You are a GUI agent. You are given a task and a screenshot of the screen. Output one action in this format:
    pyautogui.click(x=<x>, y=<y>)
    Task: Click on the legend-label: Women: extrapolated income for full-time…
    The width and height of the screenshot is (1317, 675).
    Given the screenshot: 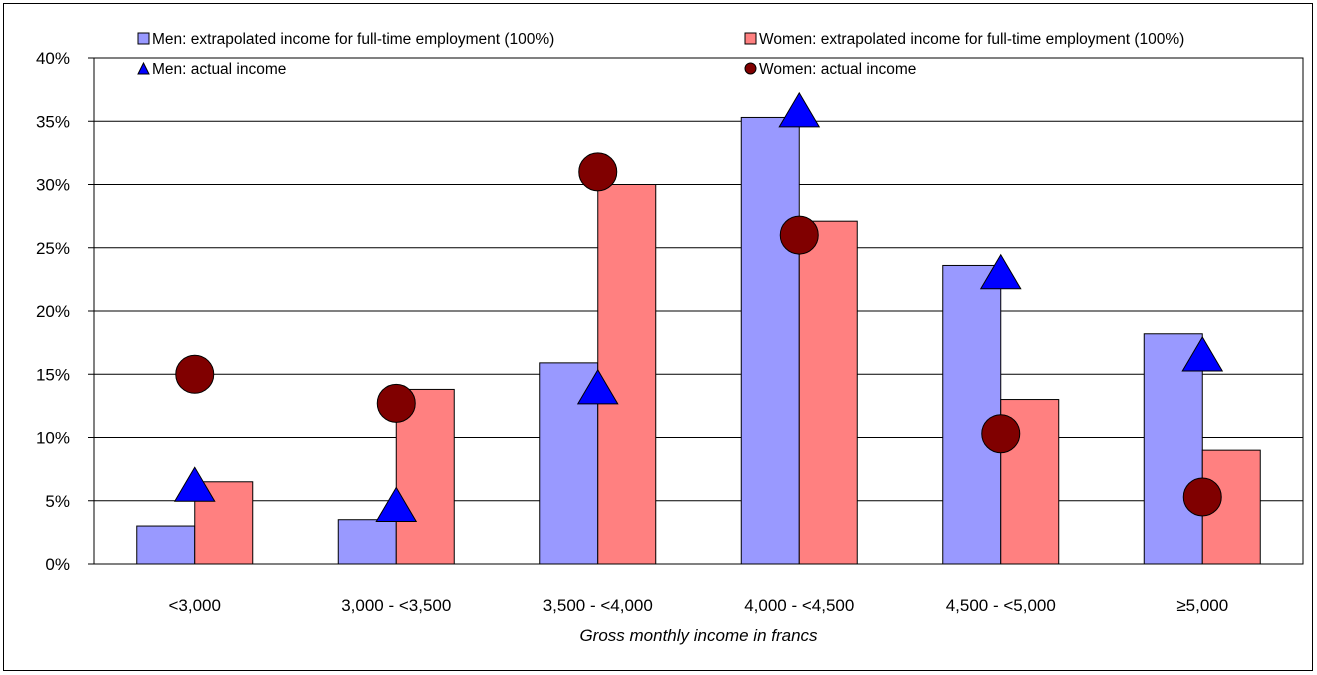 What is the action you would take?
    pyautogui.click(x=971, y=39)
    